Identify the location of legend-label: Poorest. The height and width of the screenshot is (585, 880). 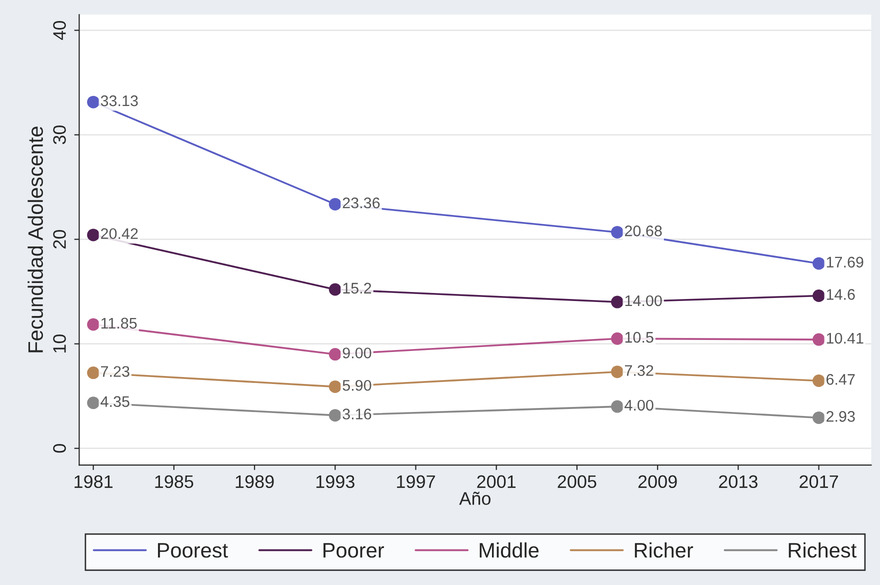
(193, 550).